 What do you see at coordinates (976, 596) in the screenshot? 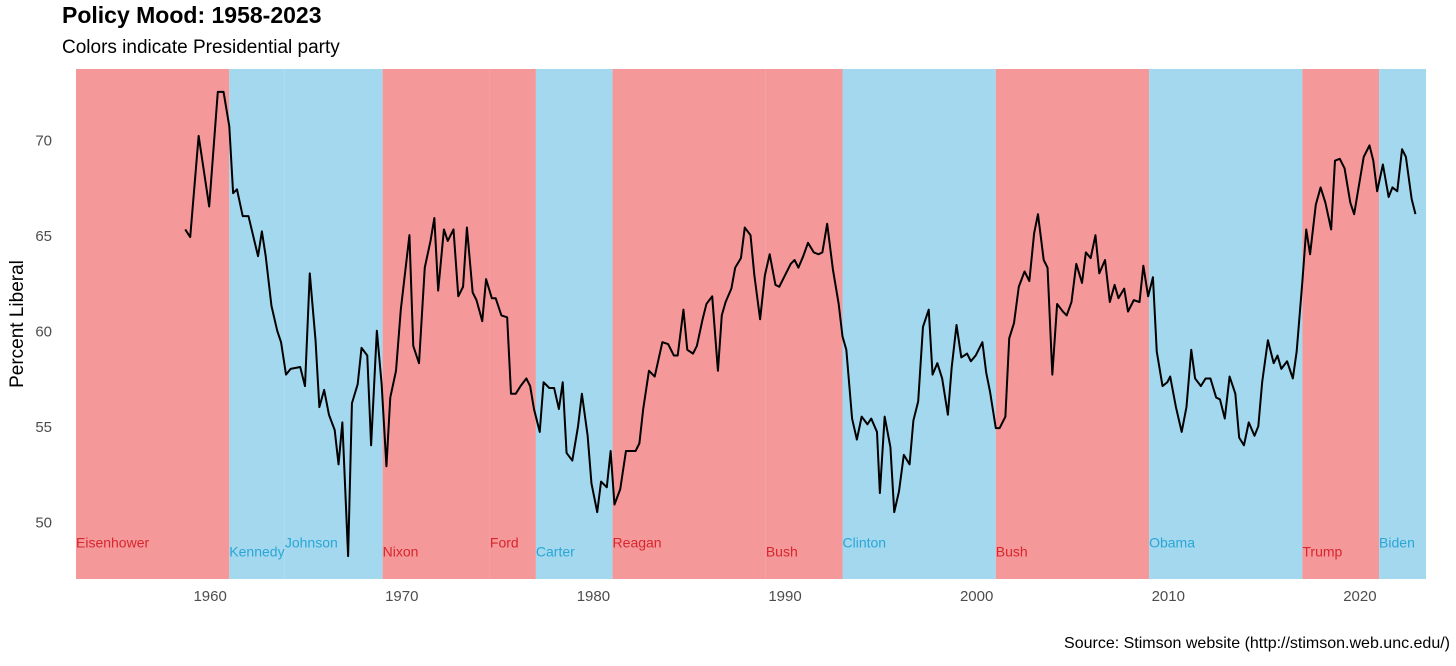
I see `x-tick-label: 2000` at bounding box center [976, 596].